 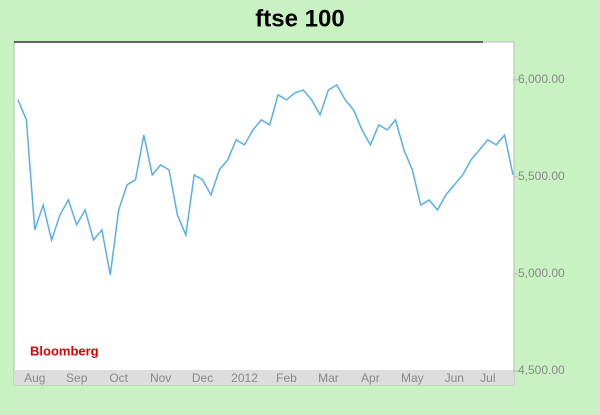 I want to click on source-label: Bloomberg, so click(x=64, y=350).